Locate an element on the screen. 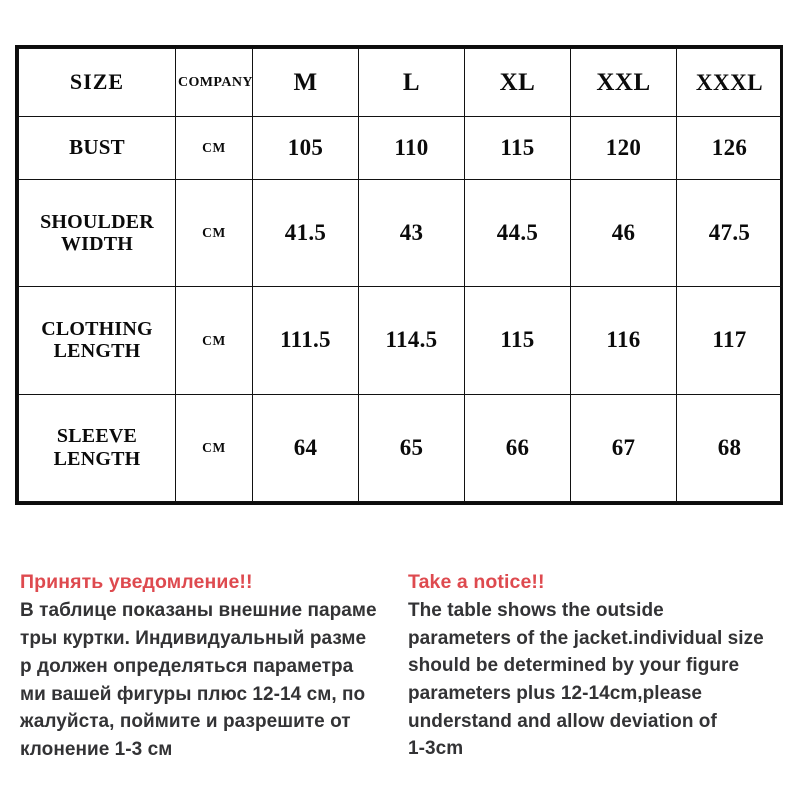 The image size is (800, 800). cell-clothing-xxl: 116 is located at coordinates (623, 340).